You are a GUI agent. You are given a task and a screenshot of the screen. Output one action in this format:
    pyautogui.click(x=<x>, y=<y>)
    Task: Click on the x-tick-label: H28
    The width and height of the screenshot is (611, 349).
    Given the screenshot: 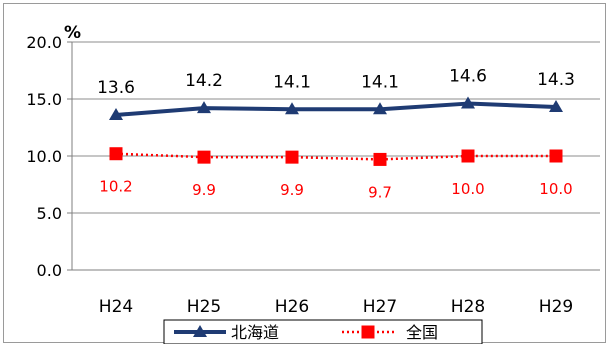 What is the action you would take?
    pyautogui.click(x=468, y=307)
    